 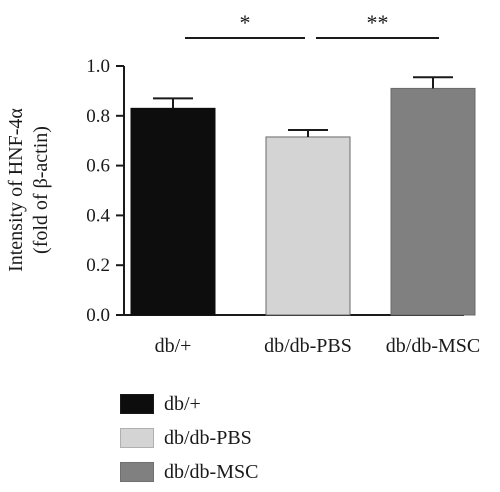 I want to click on legend: db/+ db/db-PBS db/db-MSC, so click(x=189, y=441).